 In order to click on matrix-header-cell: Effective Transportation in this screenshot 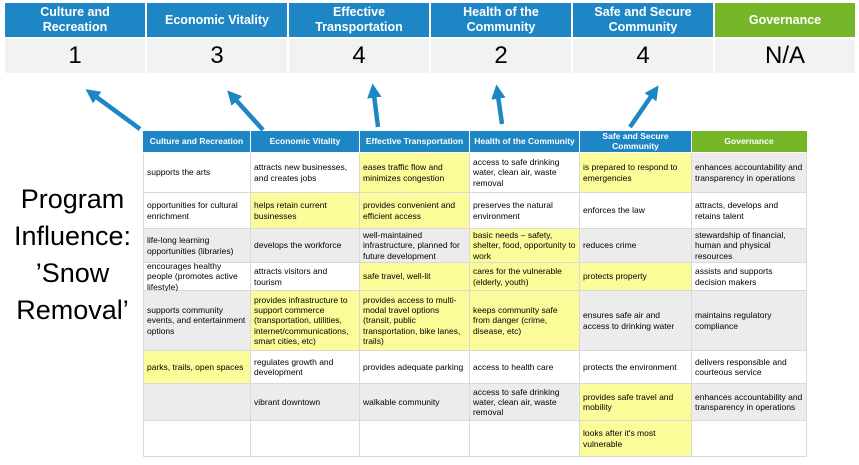, I will do `click(415, 142)`.